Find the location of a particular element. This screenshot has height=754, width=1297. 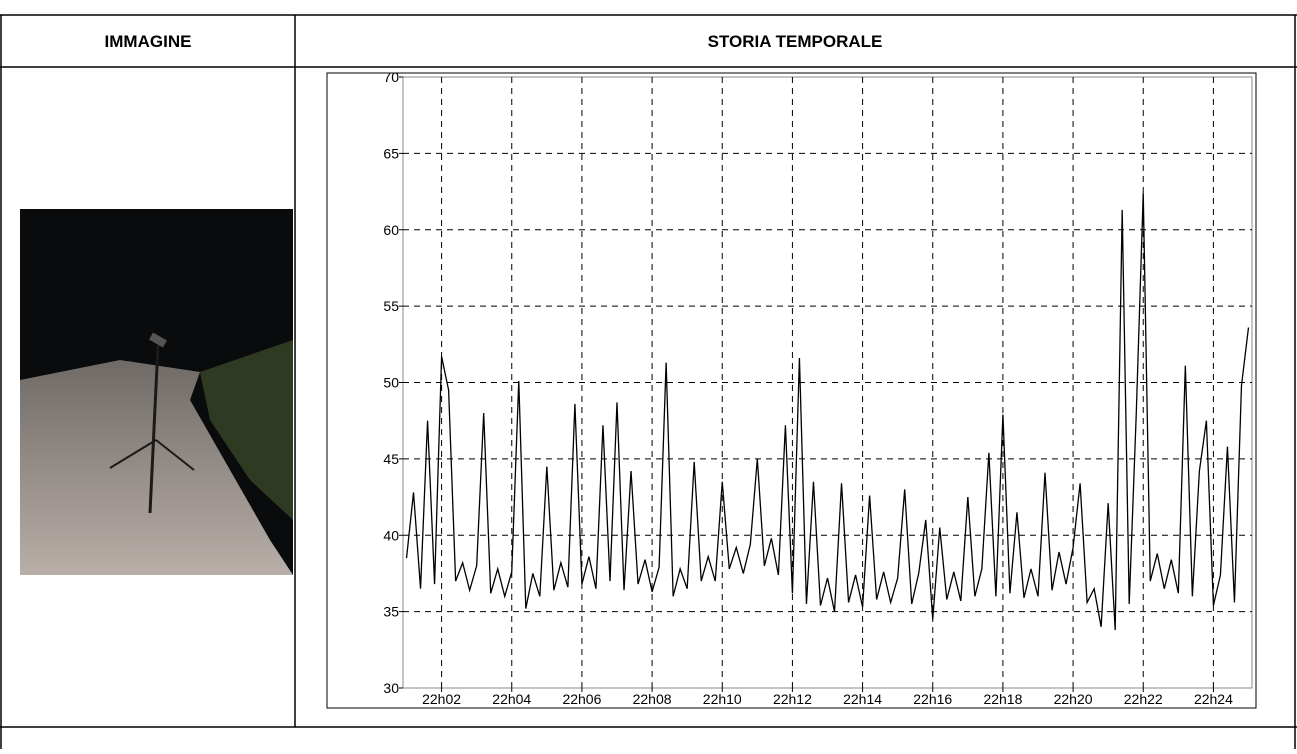

photo is located at coordinates (156, 392).